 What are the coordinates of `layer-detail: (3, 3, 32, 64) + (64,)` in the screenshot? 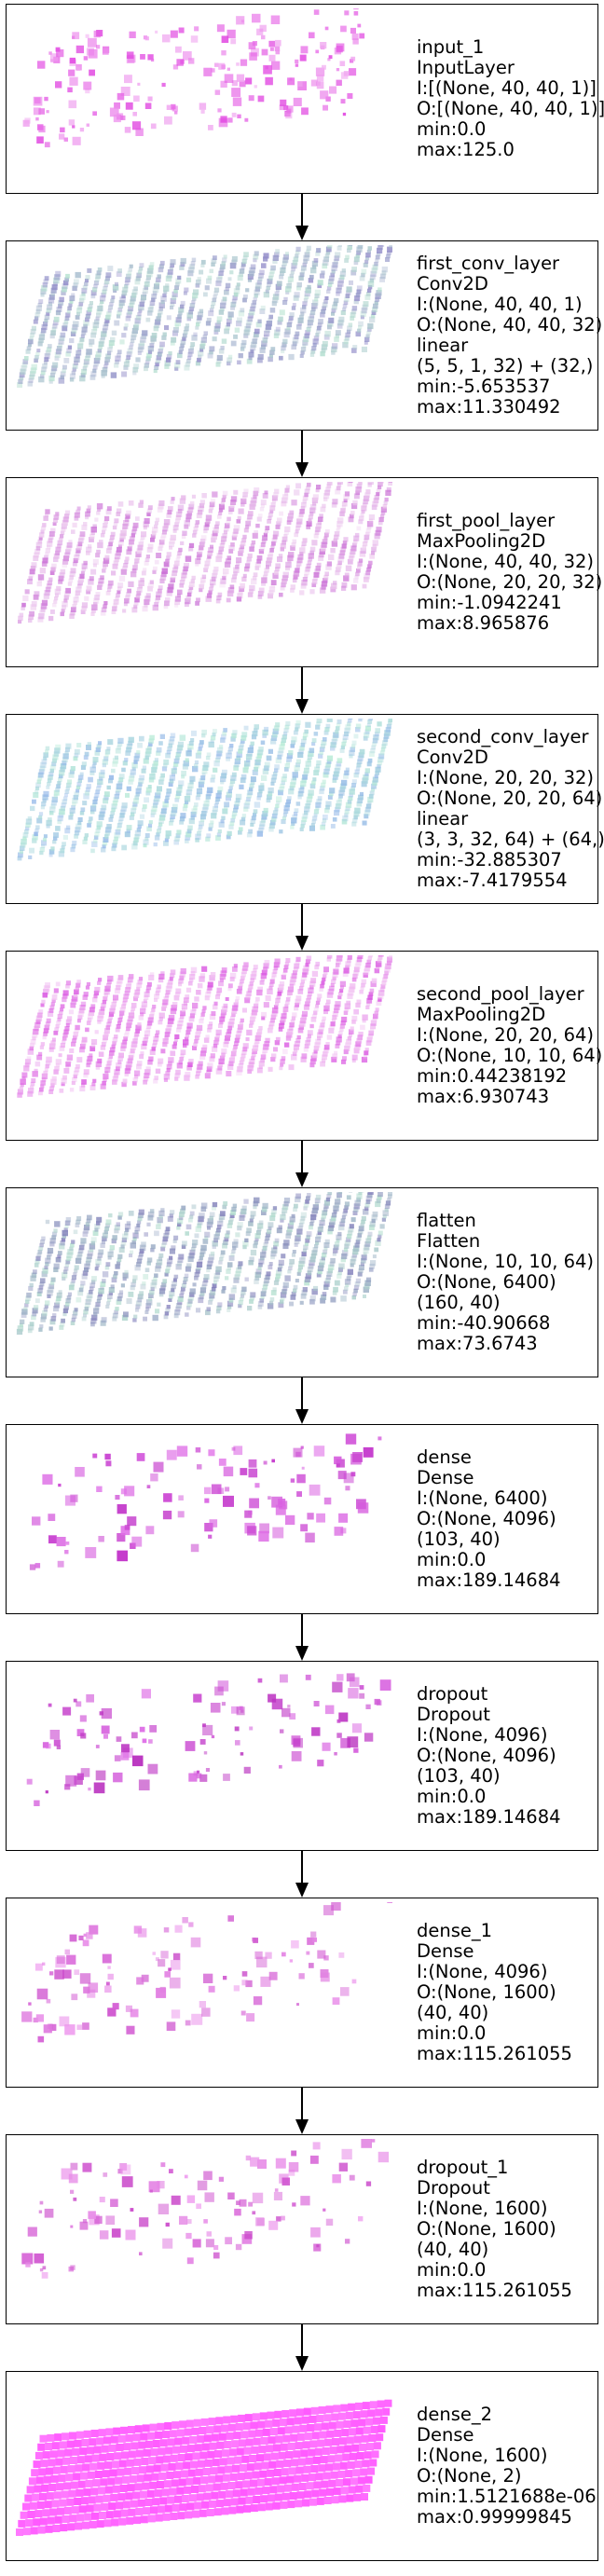 It's located at (510, 839).